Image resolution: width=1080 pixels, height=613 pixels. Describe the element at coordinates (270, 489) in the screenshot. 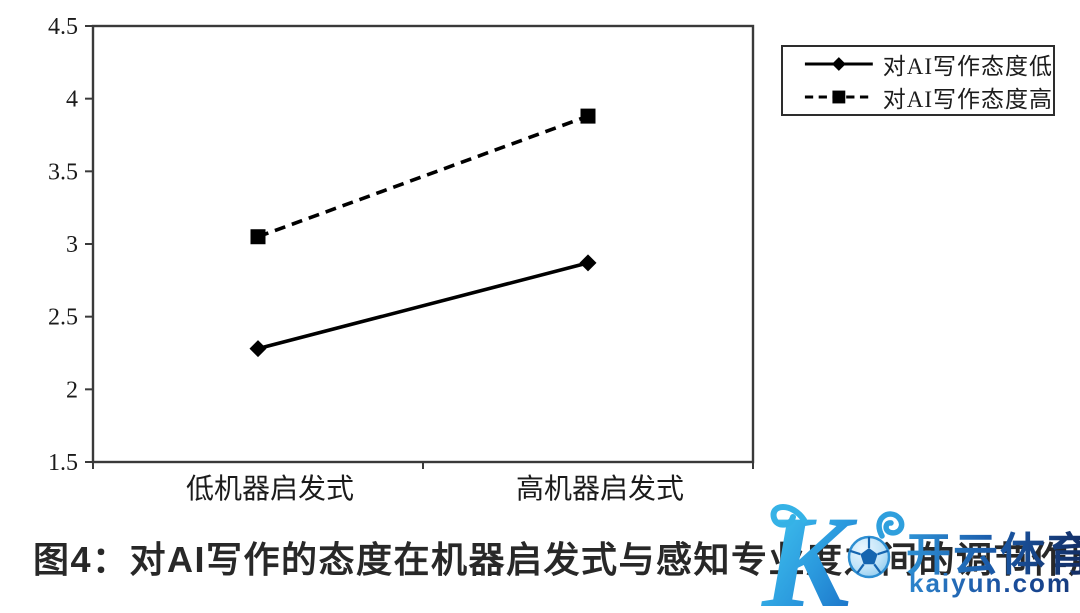

I see `x-category-label: 低机器启发式` at that location.